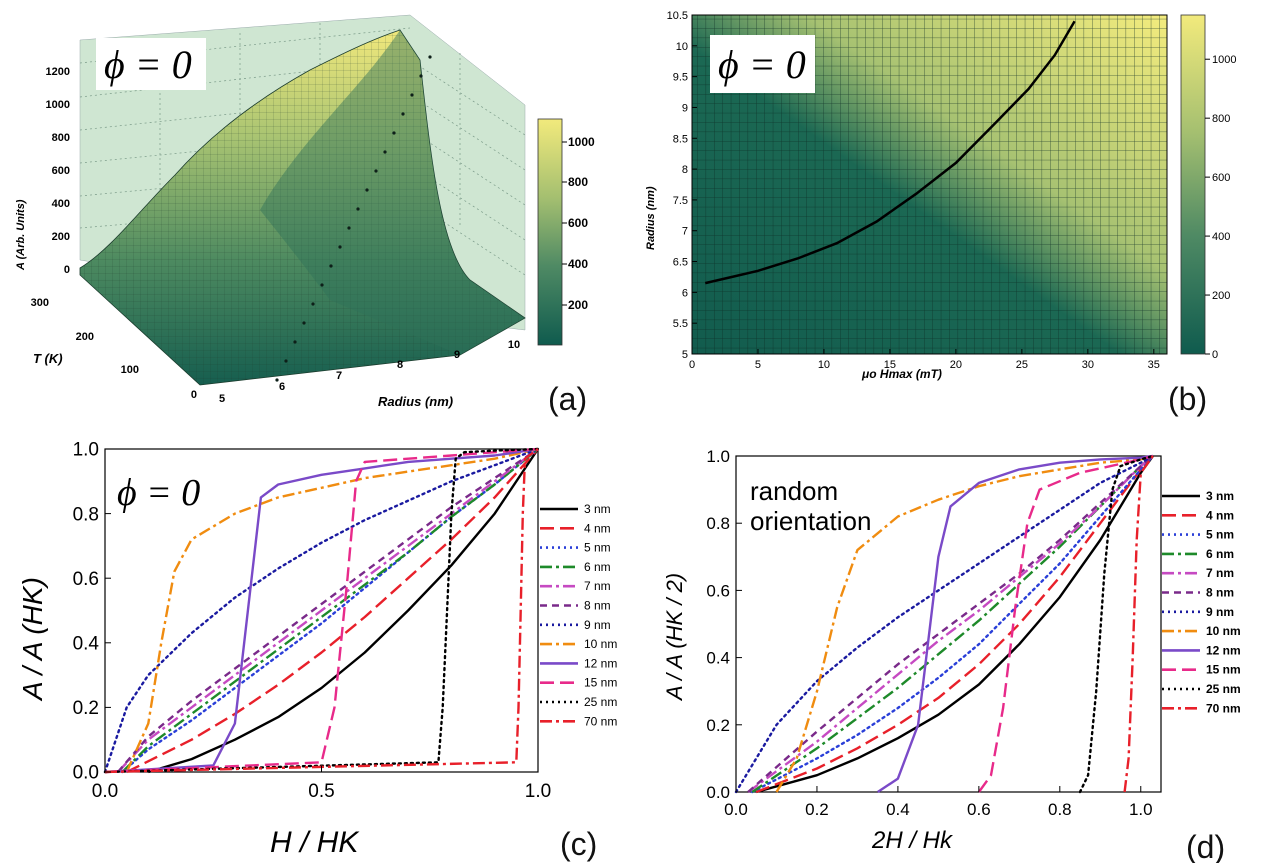 The height and width of the screenshot is (863, 1261). What do you see at coordinates (794, 491) in the screenshot?
I see `orientation-label-line: random` at bounding box center [794, 491].